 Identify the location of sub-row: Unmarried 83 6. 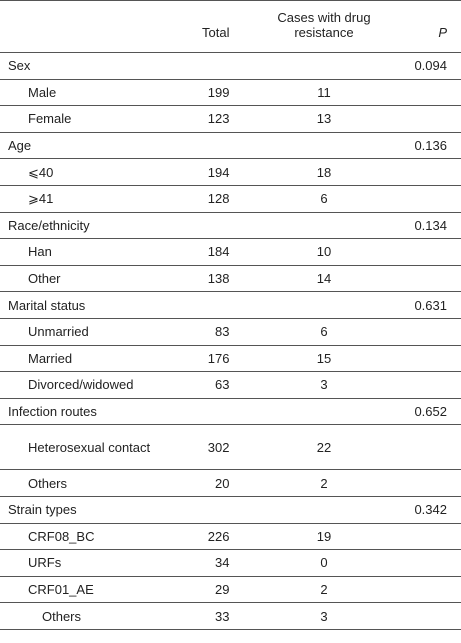
(230, 332).